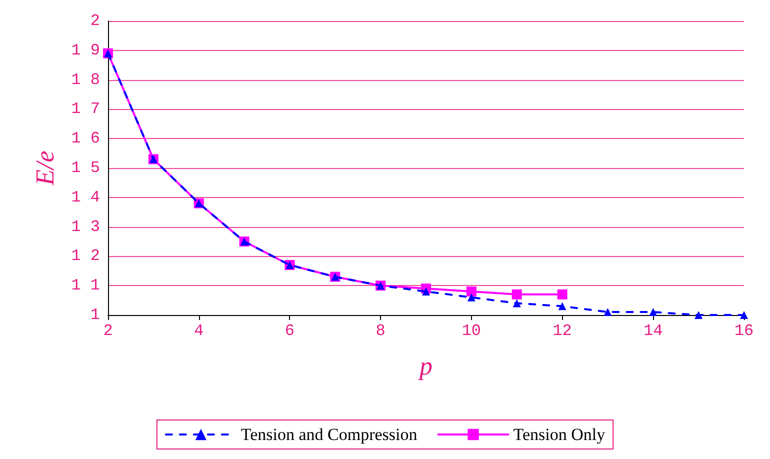 Image resolution: width=770 pixels, height=459 pixels. I want to click on y-tick-label: 1 1, so click(85, 285).